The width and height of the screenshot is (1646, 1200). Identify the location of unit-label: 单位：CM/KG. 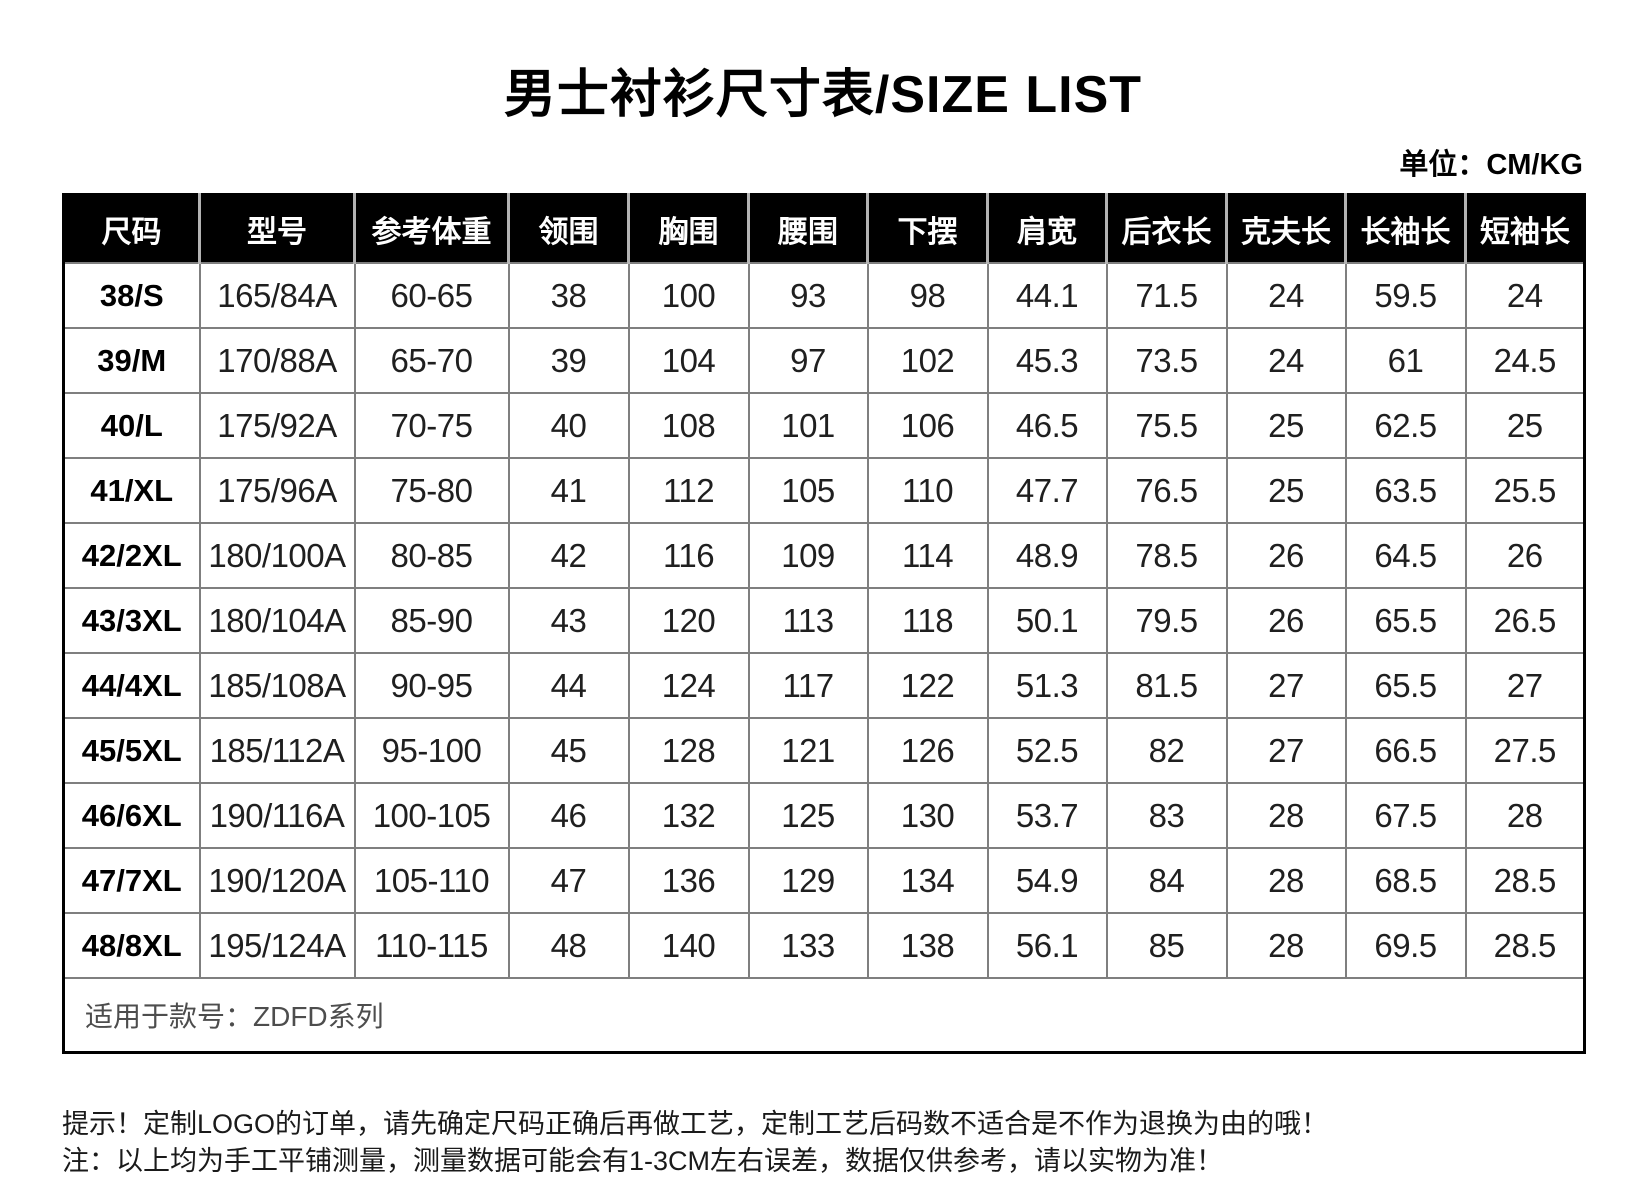
(1491, 165).